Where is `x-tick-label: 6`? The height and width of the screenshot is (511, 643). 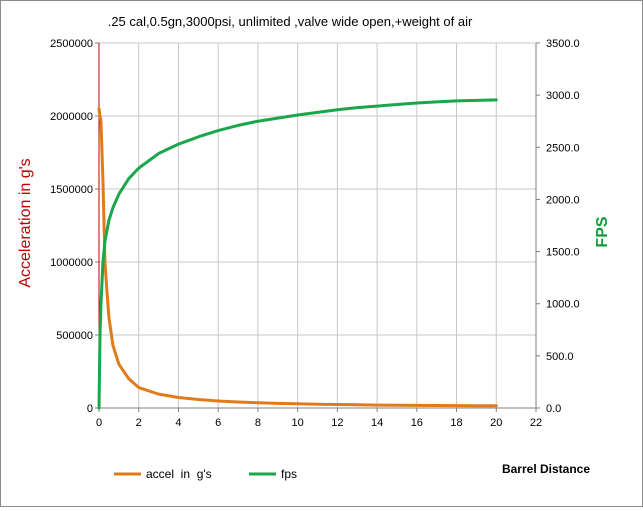
x-tick-label: 6 is located at coordinates (218, 423).